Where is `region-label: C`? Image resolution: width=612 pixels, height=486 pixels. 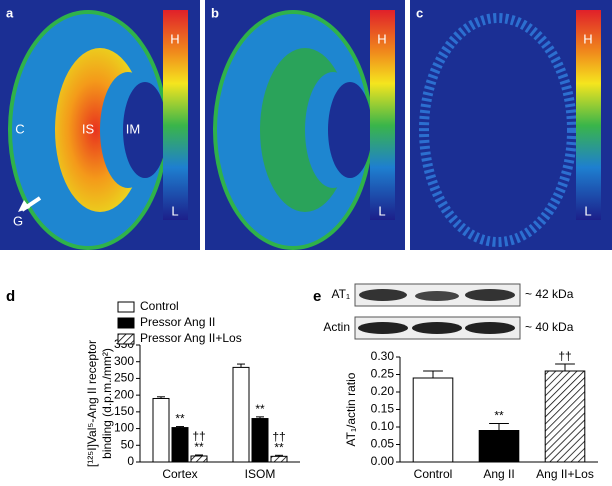
region-label: C is located at coordinates (19, 128).